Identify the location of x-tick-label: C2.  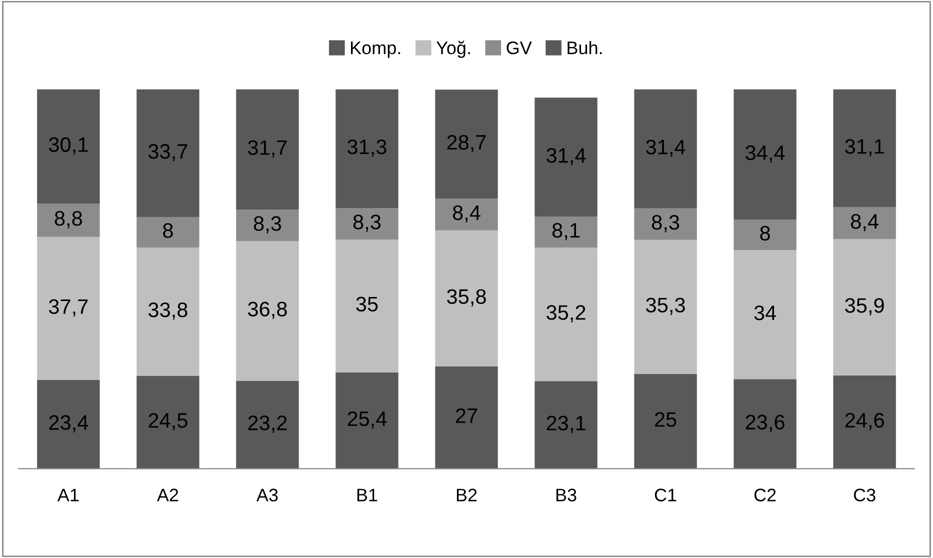
(765, 495).